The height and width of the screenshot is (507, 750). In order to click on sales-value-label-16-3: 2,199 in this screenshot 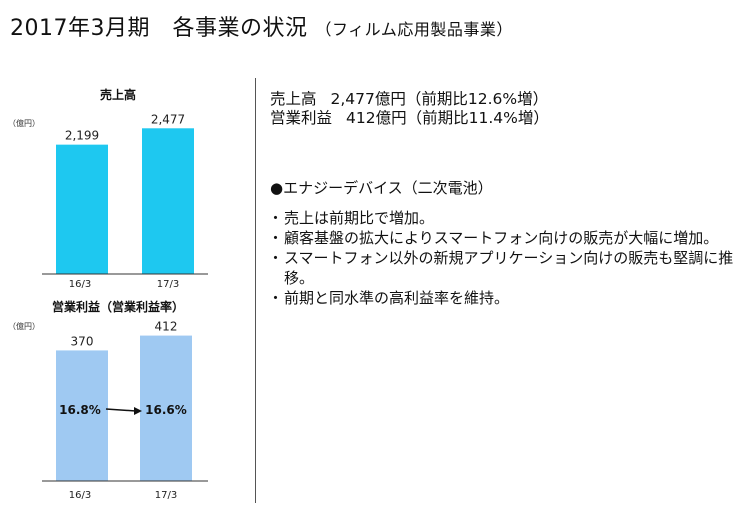, I will do `click(82, 136)`.